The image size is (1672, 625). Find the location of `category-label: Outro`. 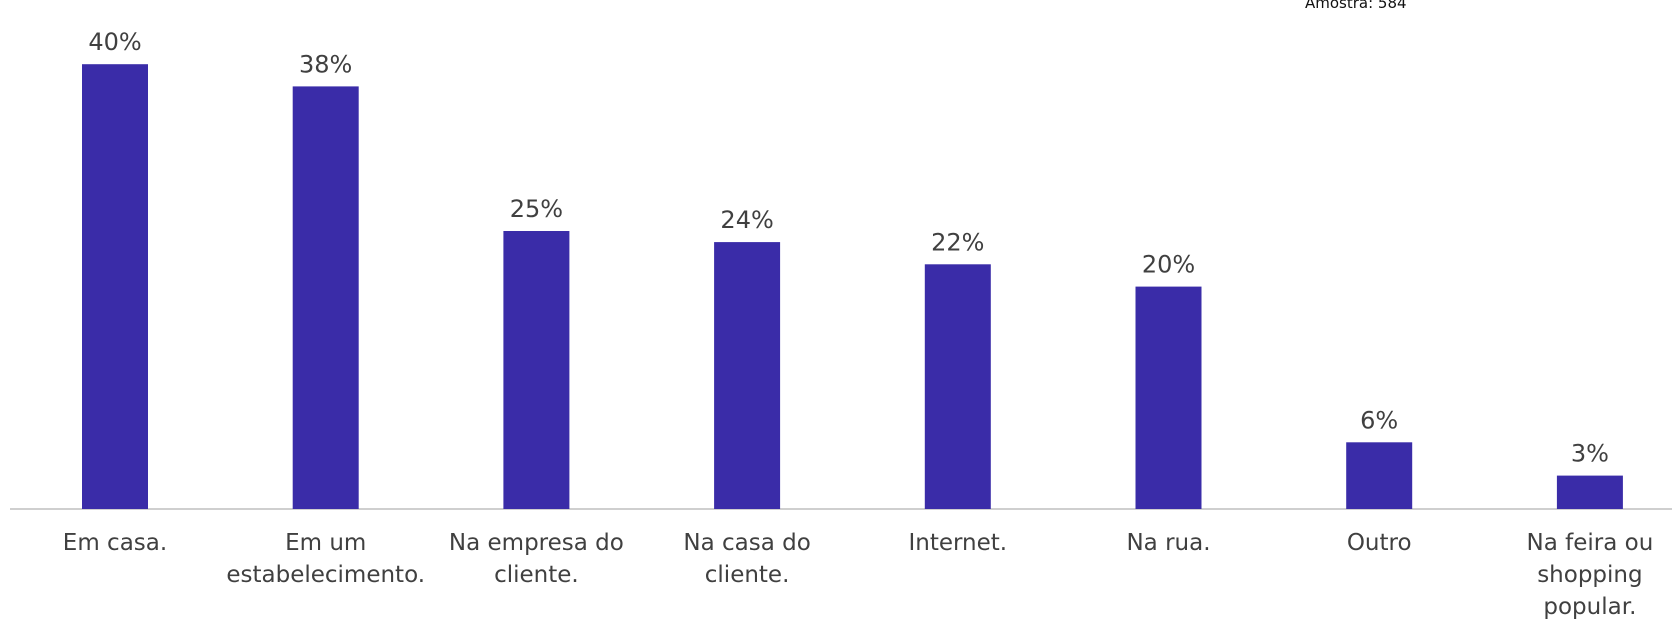

category-label: Outro is located at coordinates (1379, 543).